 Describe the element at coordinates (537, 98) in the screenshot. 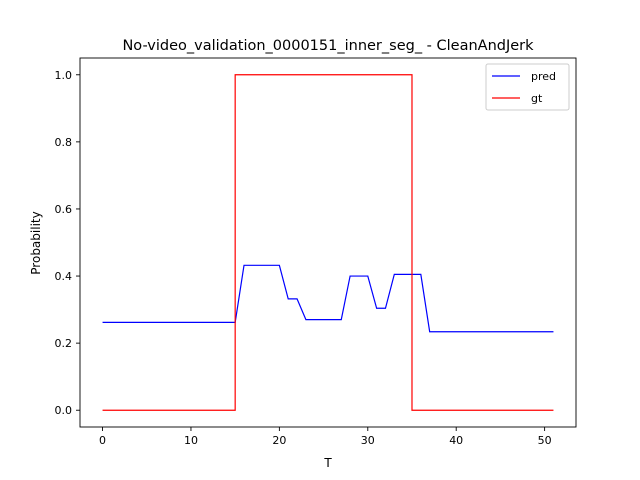

I see `legend-label-gt: gt` at that location.